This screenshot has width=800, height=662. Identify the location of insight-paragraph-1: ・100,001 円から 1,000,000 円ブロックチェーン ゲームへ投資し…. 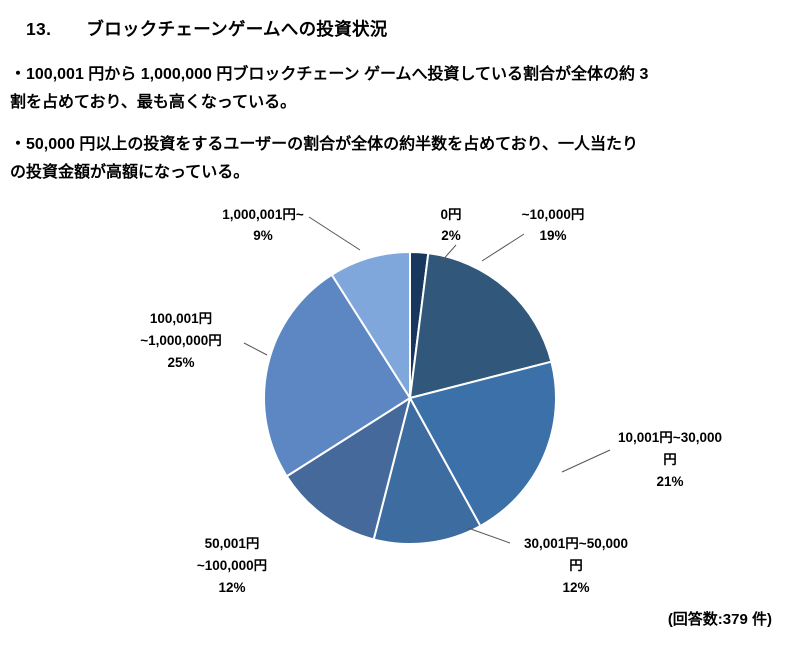
(395, 88).